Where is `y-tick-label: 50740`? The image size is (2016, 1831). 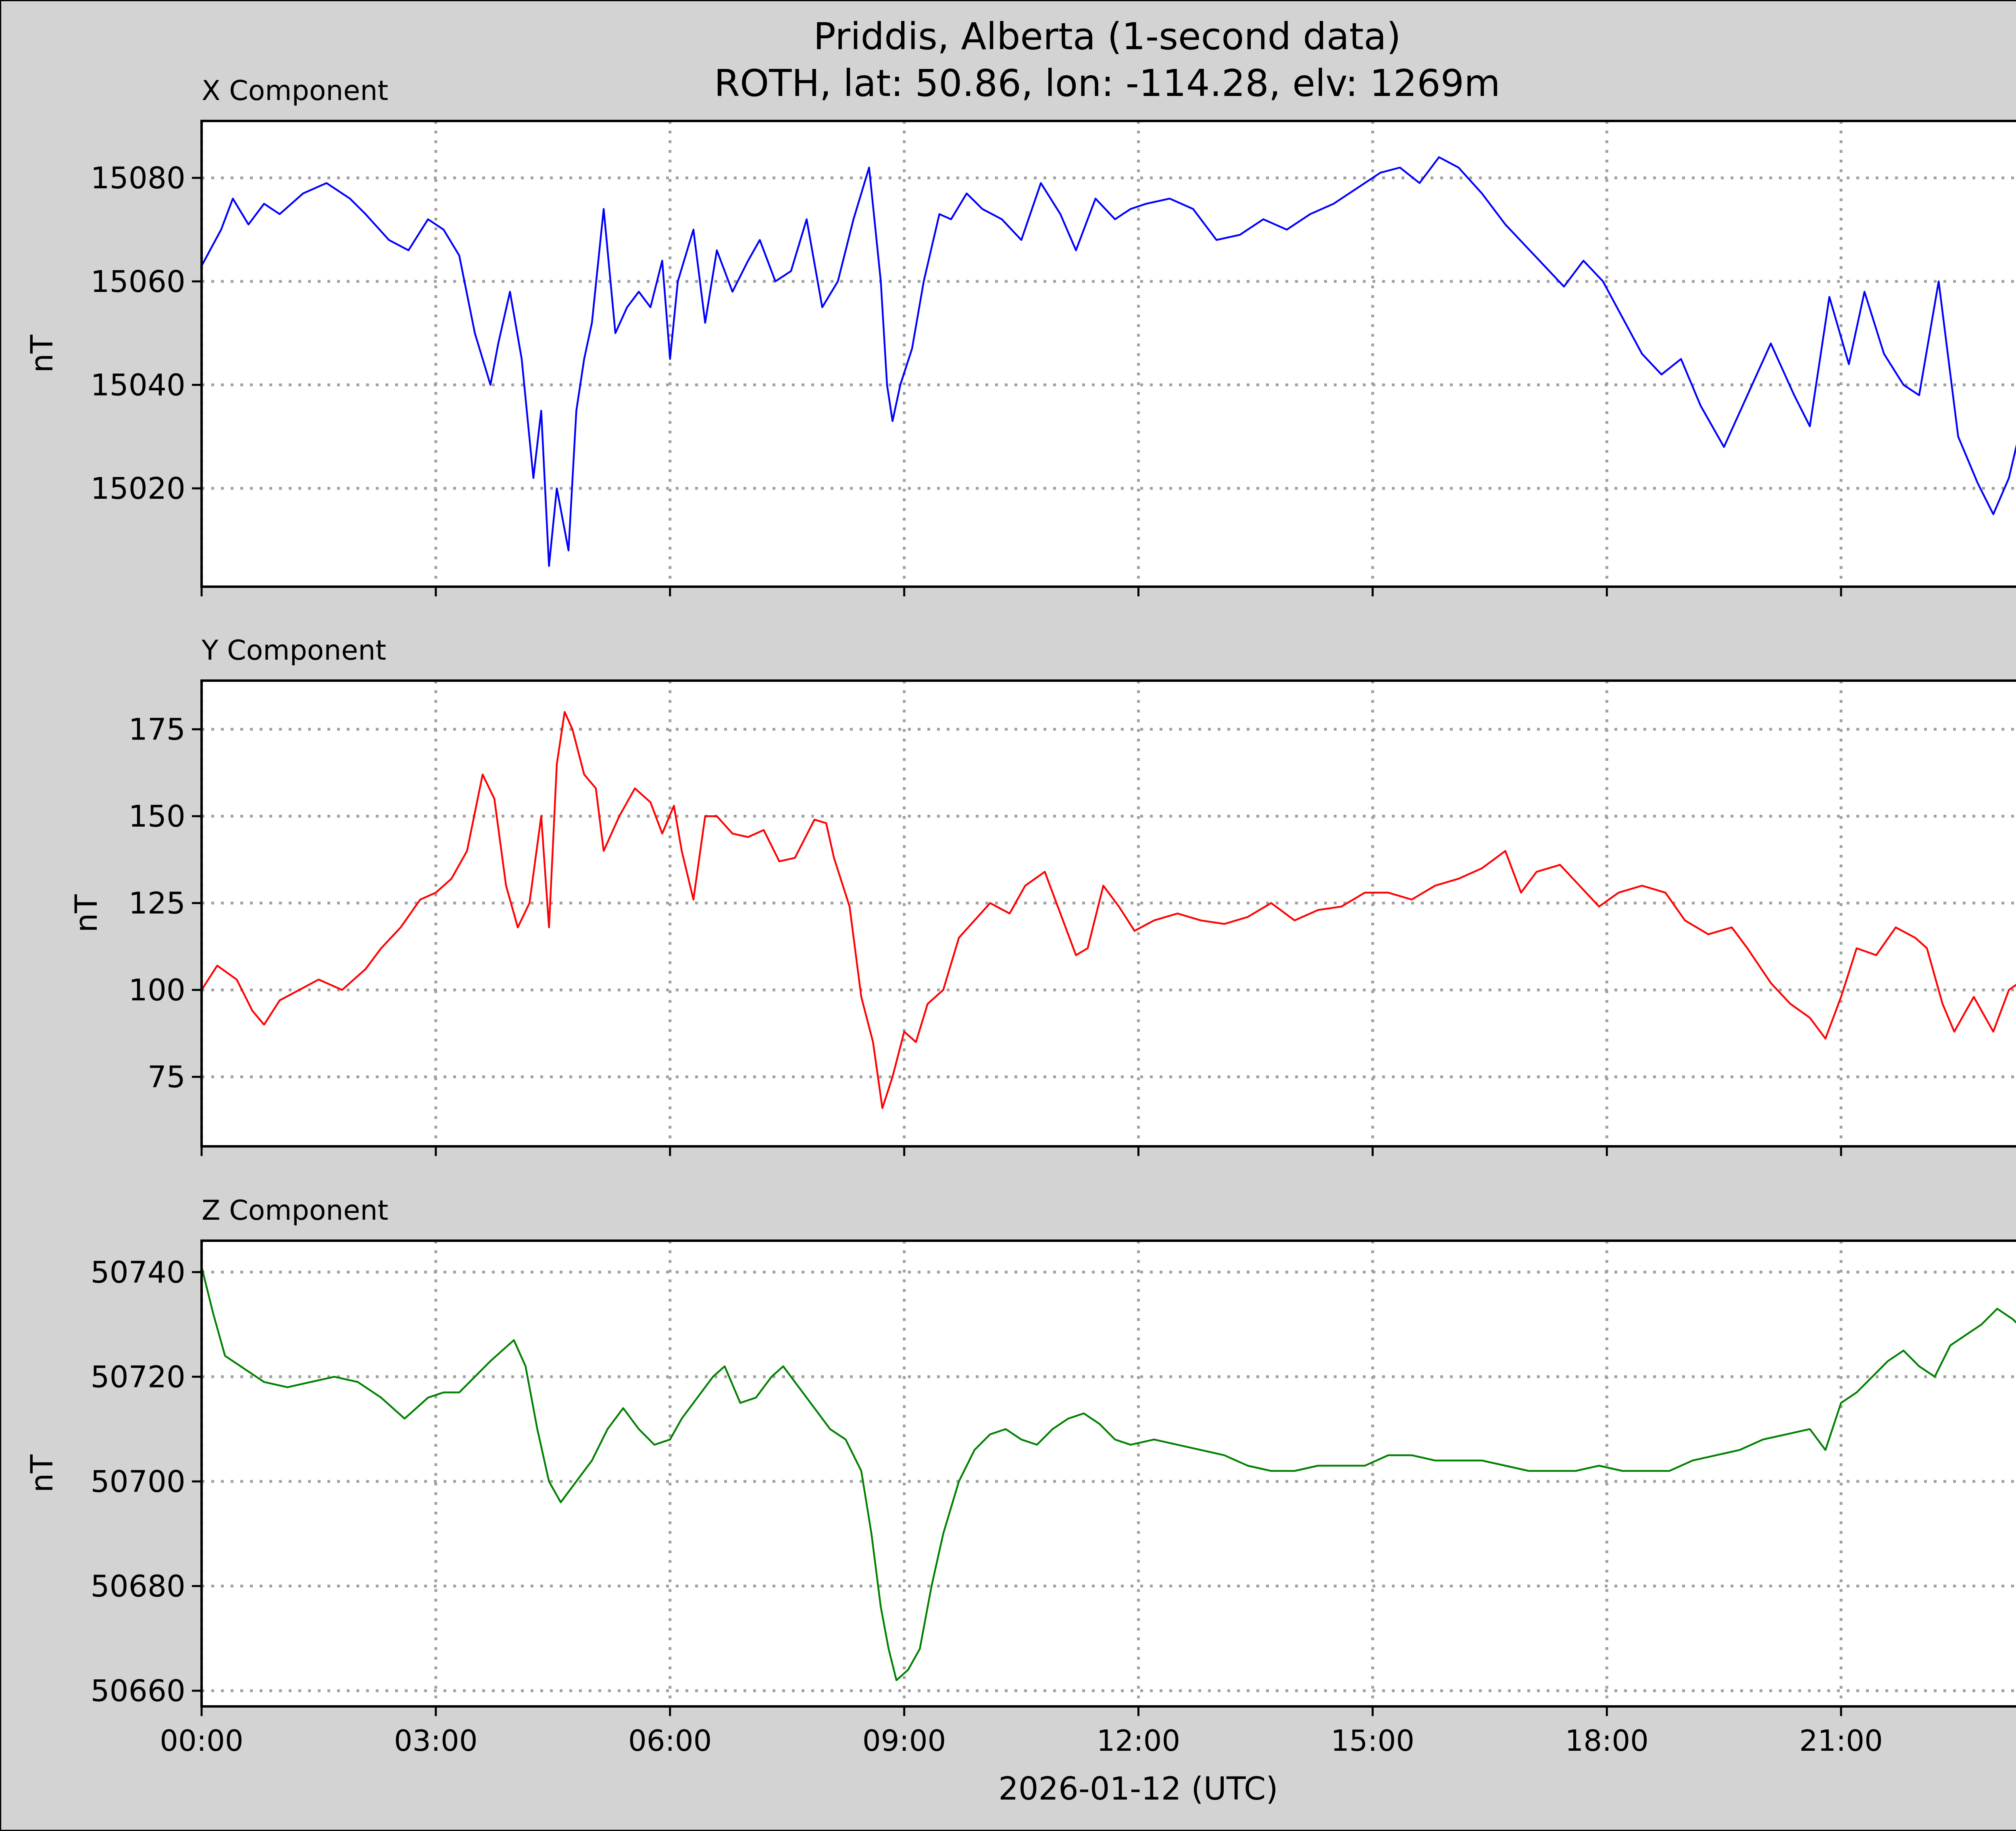
y-tick-label: 50740 is located at coordinates (138, 1272).